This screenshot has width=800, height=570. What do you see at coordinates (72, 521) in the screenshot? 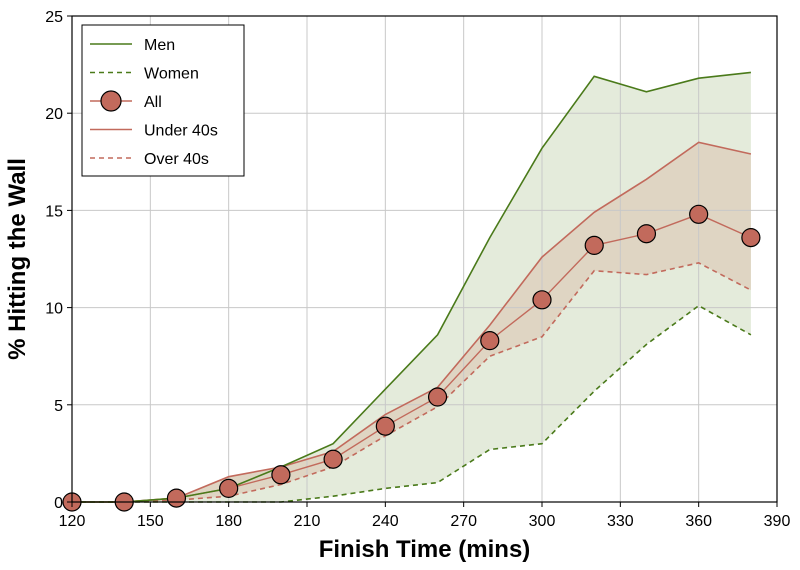
I see `x-tick-label: 120` at bounding box center [72, 521].